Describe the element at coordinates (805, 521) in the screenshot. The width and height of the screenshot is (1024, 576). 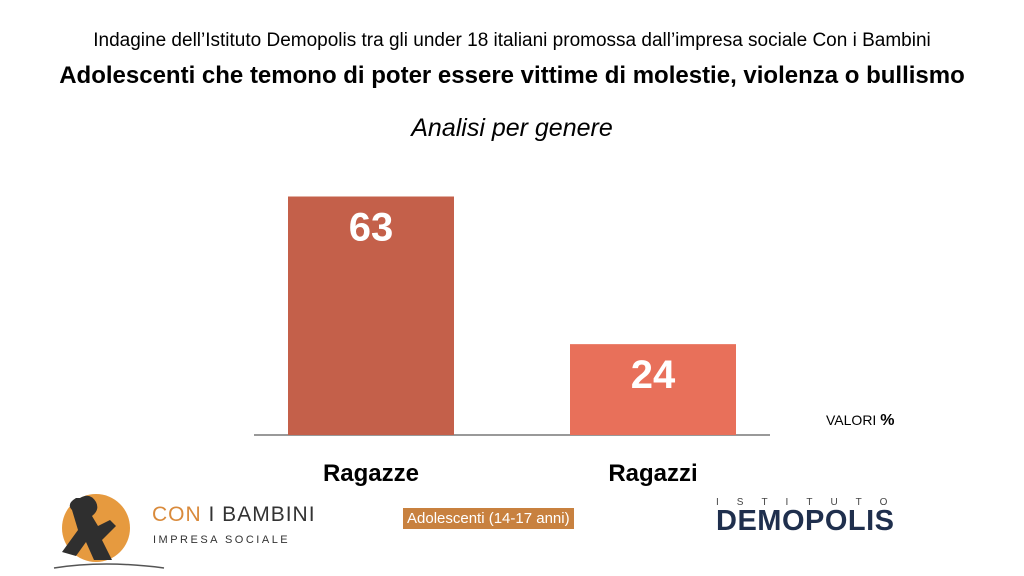
I see `demopolis-logo: DEMOPOLIS` at that location.